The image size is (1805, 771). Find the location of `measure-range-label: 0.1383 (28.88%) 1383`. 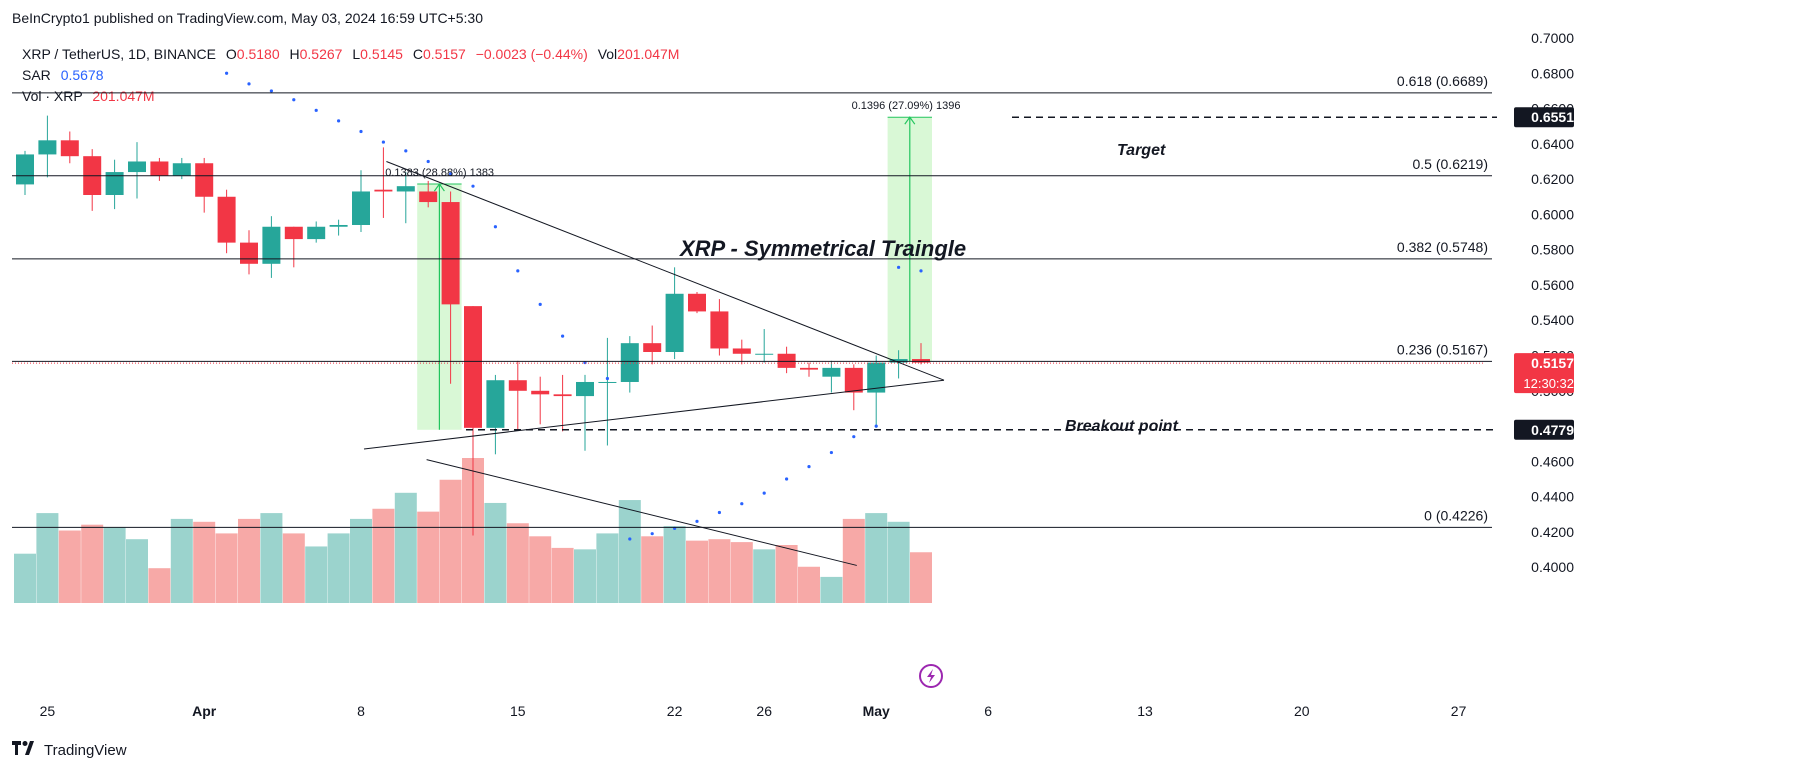

measure-range-label: 0.1383 (28.88%) 1383 is located at coordinates (439, 173).